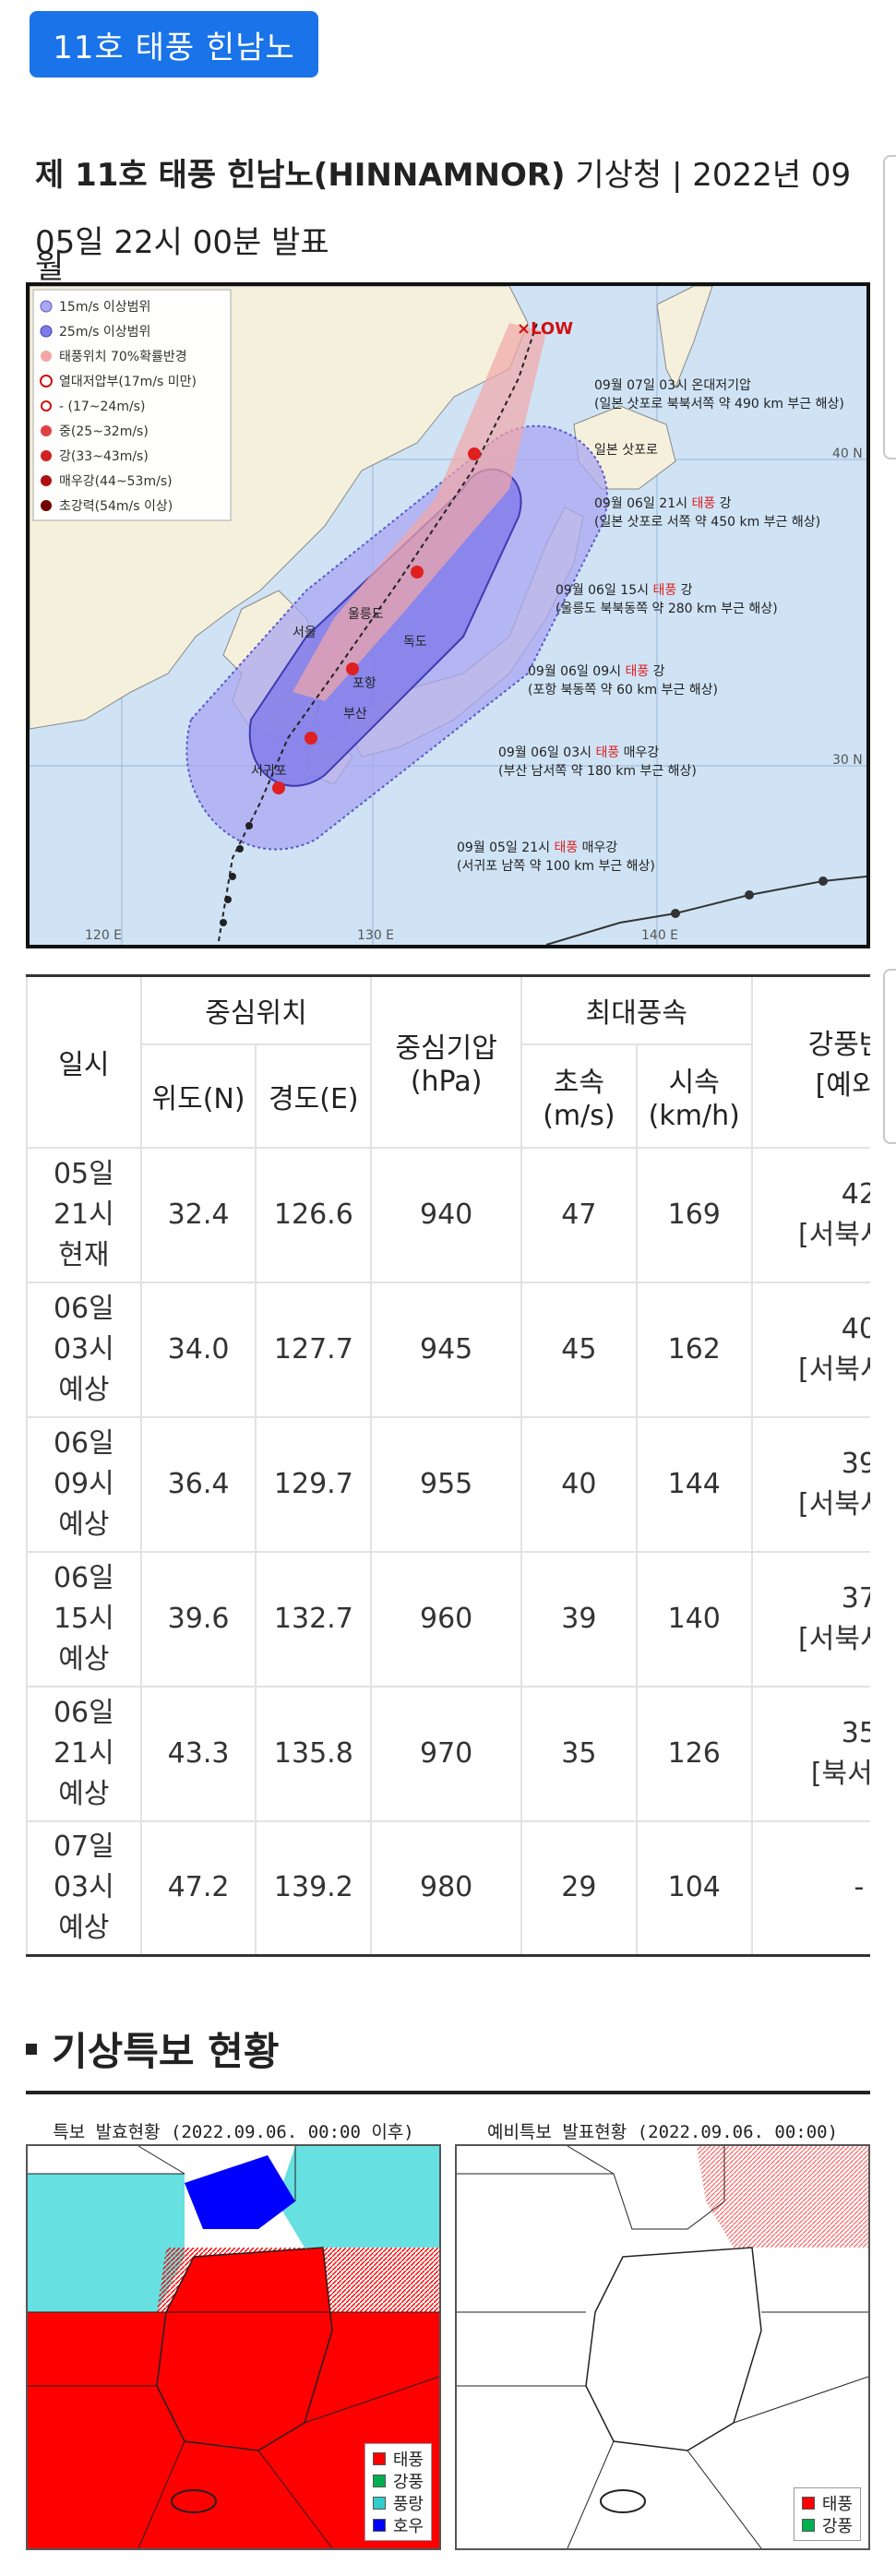 The image size is (896, 2576). I want to click on cell-ms: 45, so click(579, 1349).